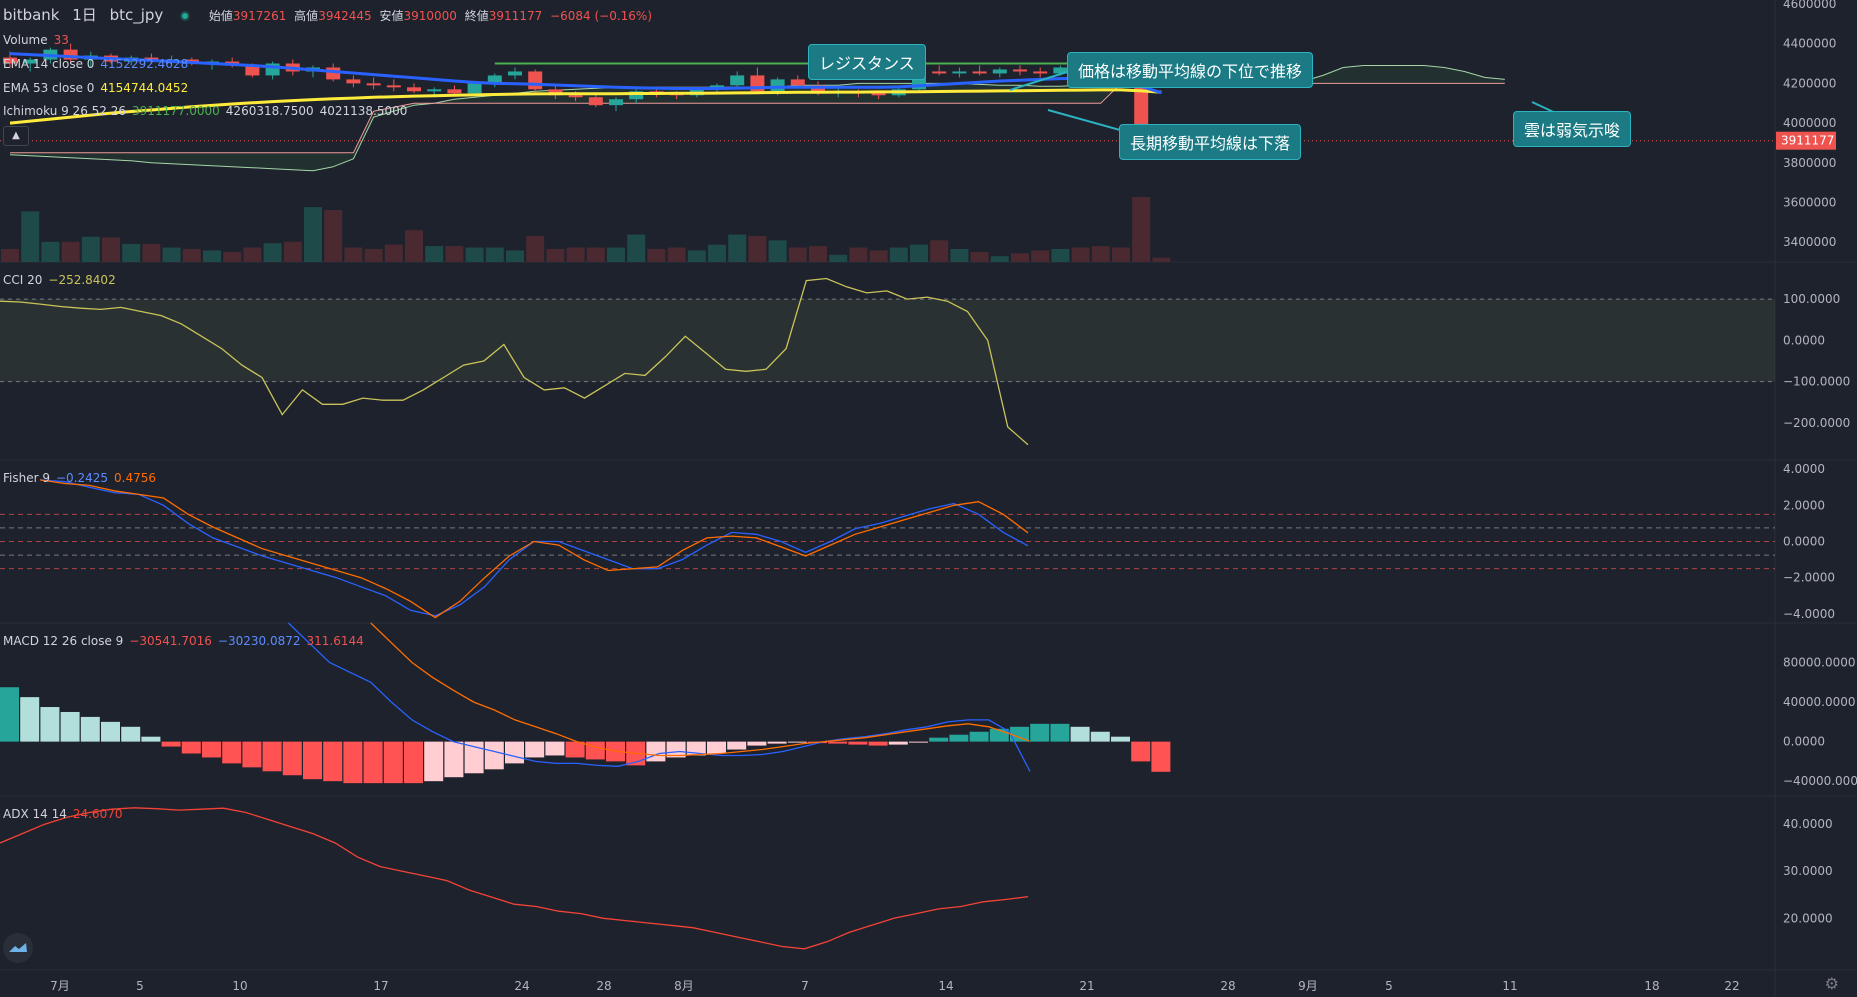 Image resolution: width=1857 pixels, height=997 pixels. I want to click on macd-macd-line, so click(659, 697).